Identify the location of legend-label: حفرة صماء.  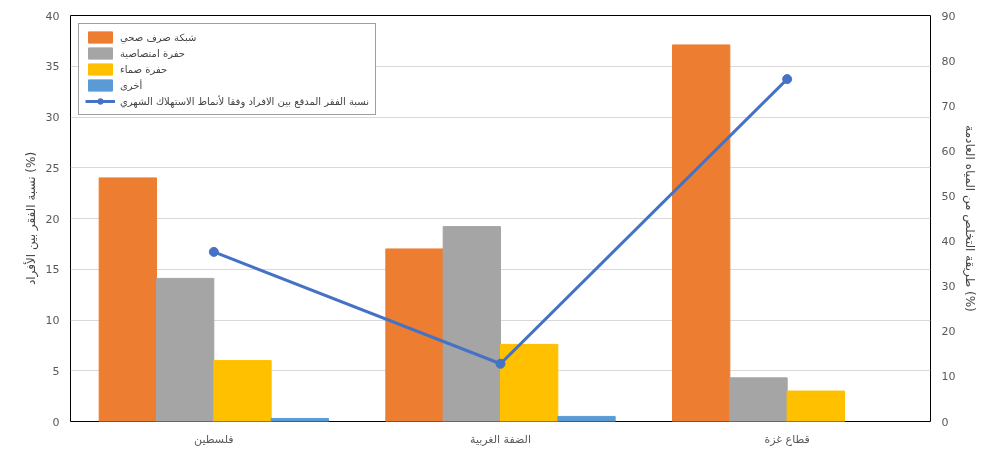
(144, 69).